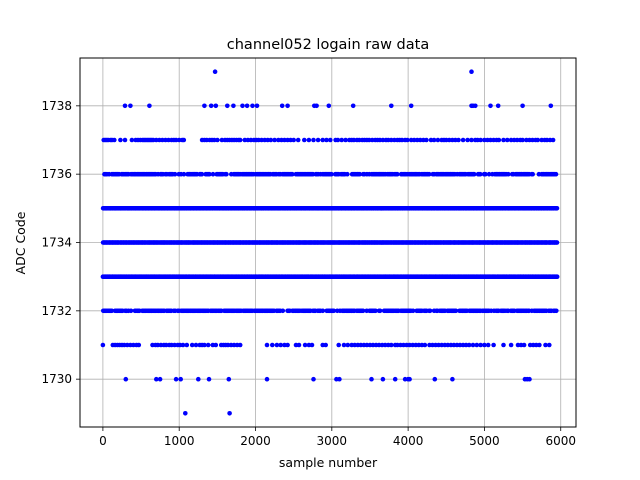  What do you see at coordinates (328, 45) in the screenshot?
I see `chart-title: channel052 logain raw data` at bounding box center [328, 45].